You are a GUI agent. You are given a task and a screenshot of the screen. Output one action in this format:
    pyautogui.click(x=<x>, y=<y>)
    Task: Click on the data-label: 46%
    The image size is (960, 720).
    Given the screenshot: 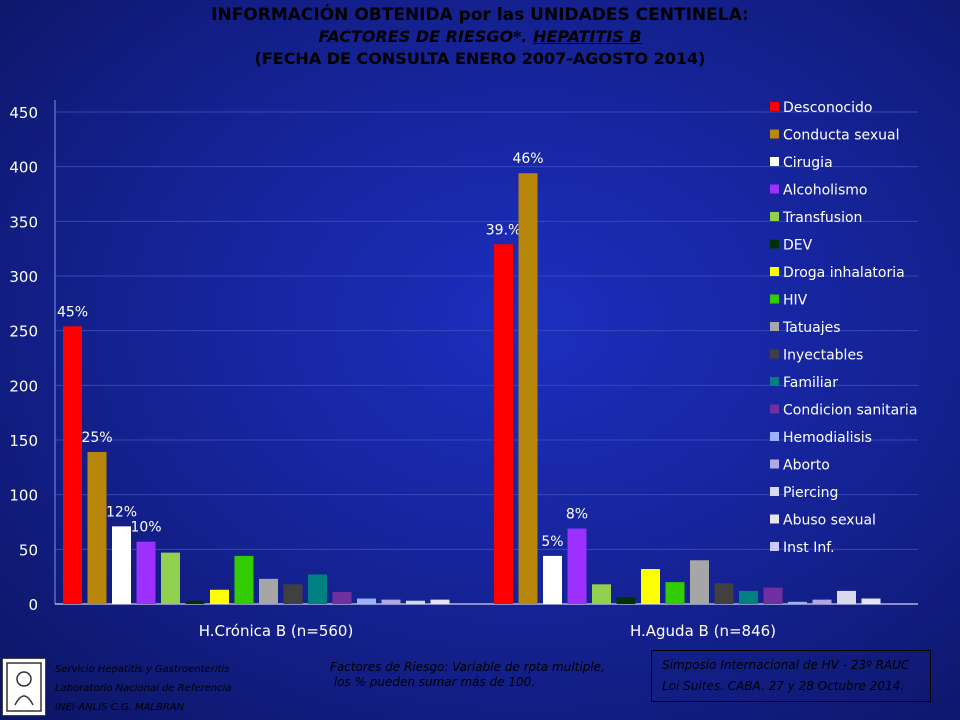 What is the action you would take?
    pyautogui.click(x=527, y=159)
    